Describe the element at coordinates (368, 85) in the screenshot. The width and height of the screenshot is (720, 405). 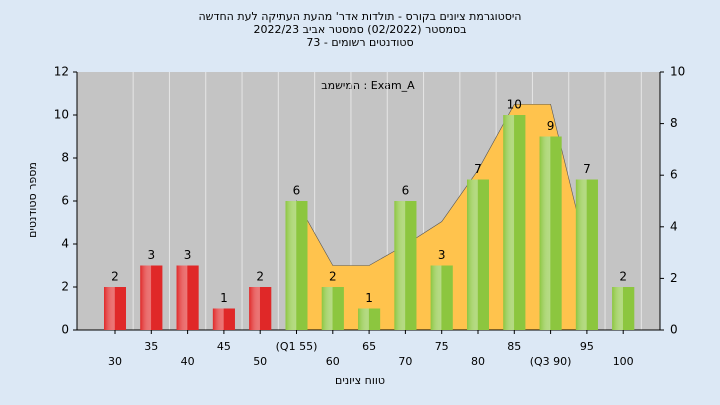
I see `annotation: במשימה : Exam_A` at that location.